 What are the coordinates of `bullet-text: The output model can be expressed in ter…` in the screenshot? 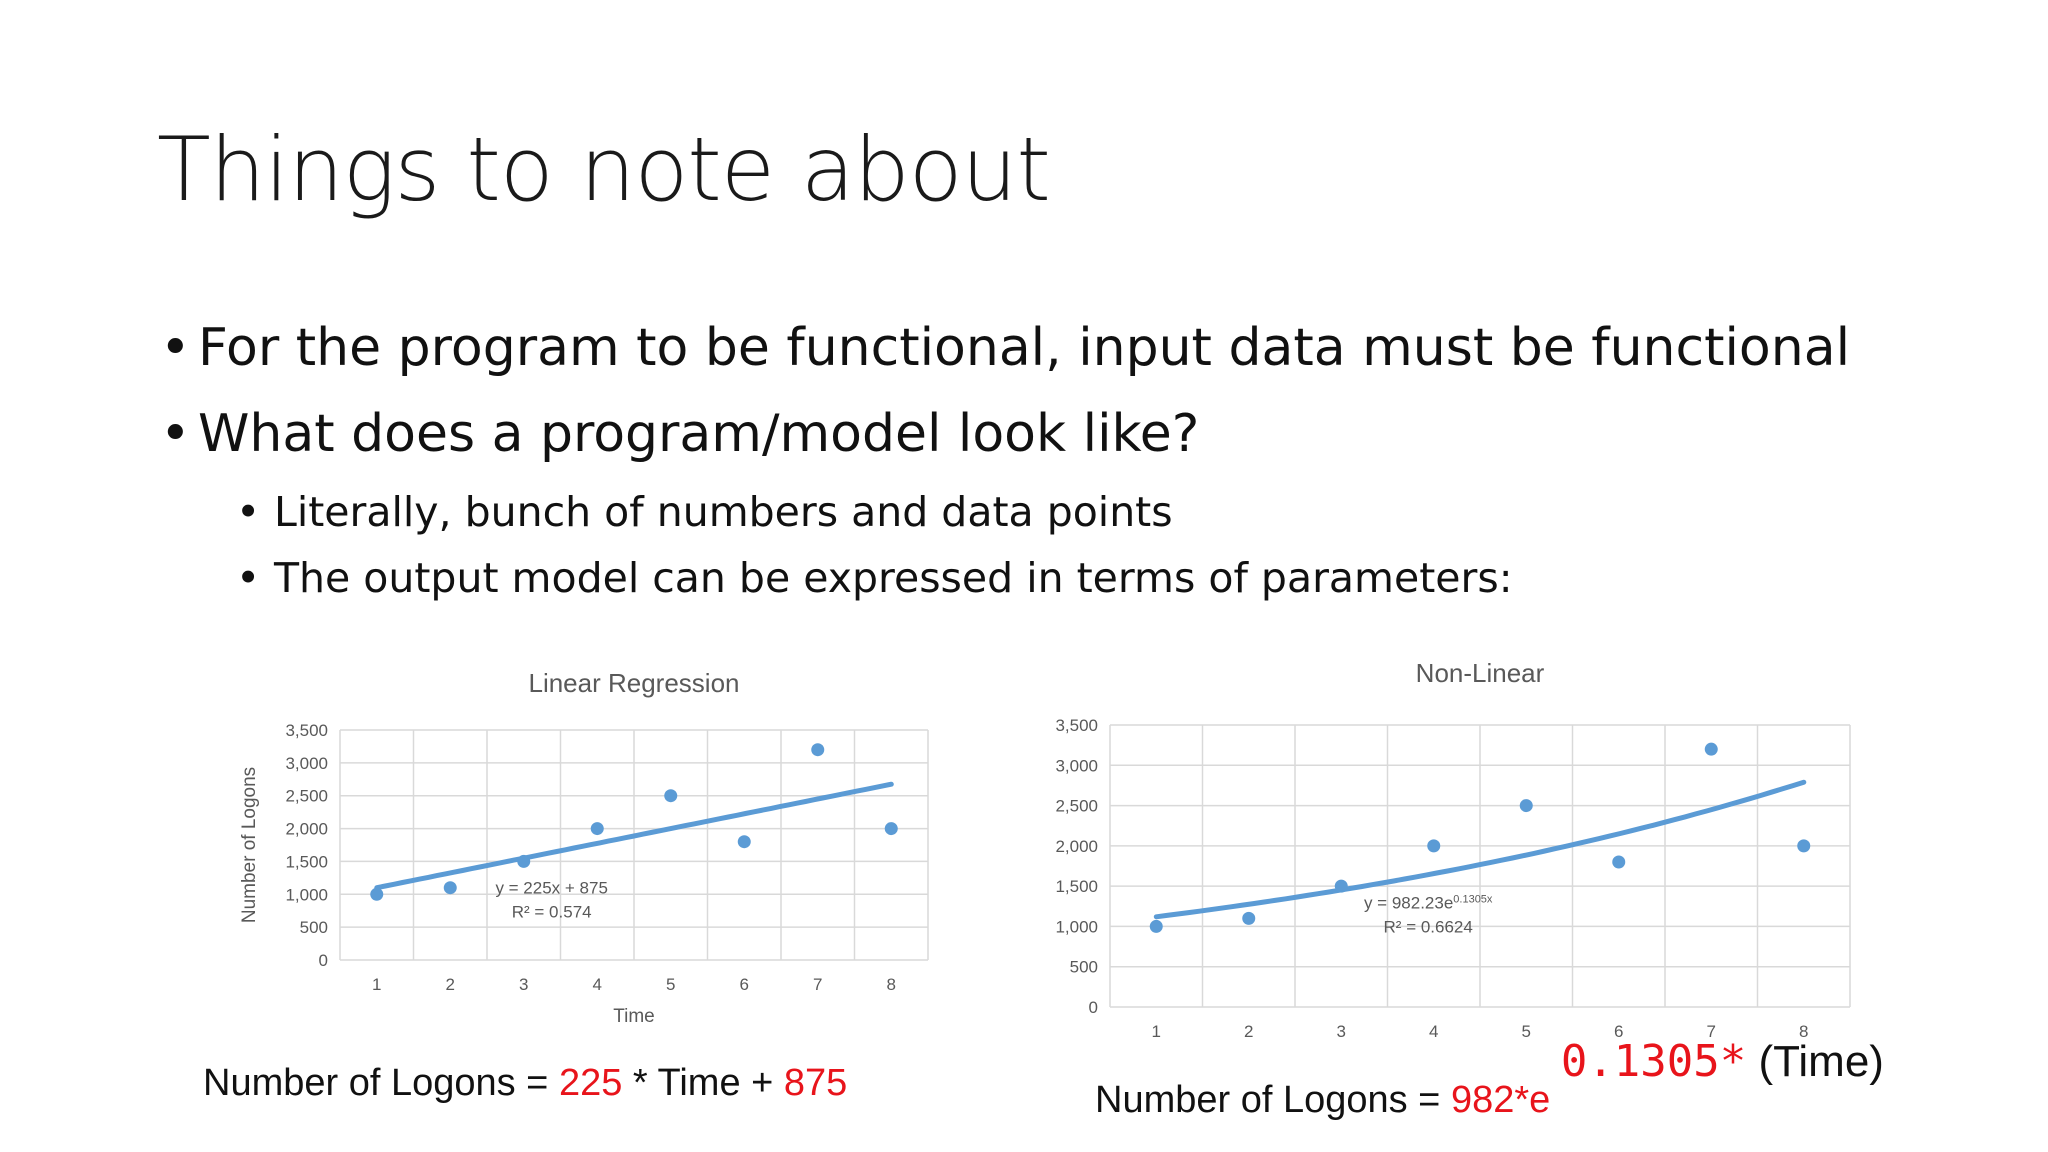 It's located at (893, 578).